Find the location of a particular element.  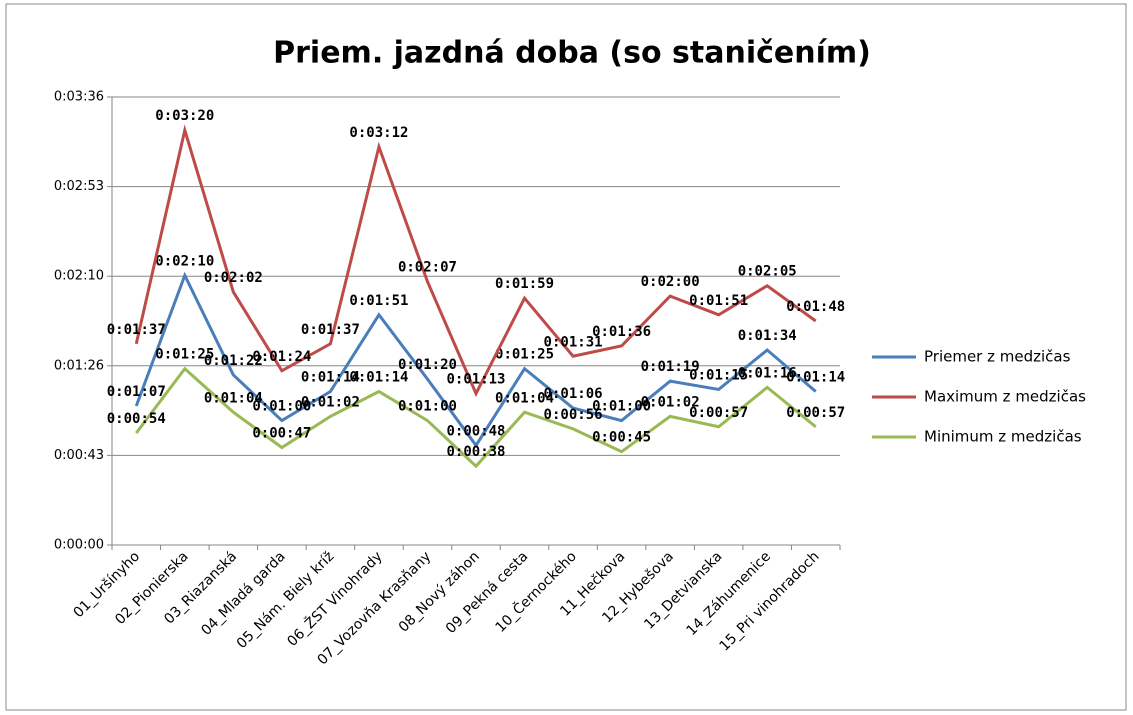

value-label: 0:01:06 is located at coordinates (573, 394).